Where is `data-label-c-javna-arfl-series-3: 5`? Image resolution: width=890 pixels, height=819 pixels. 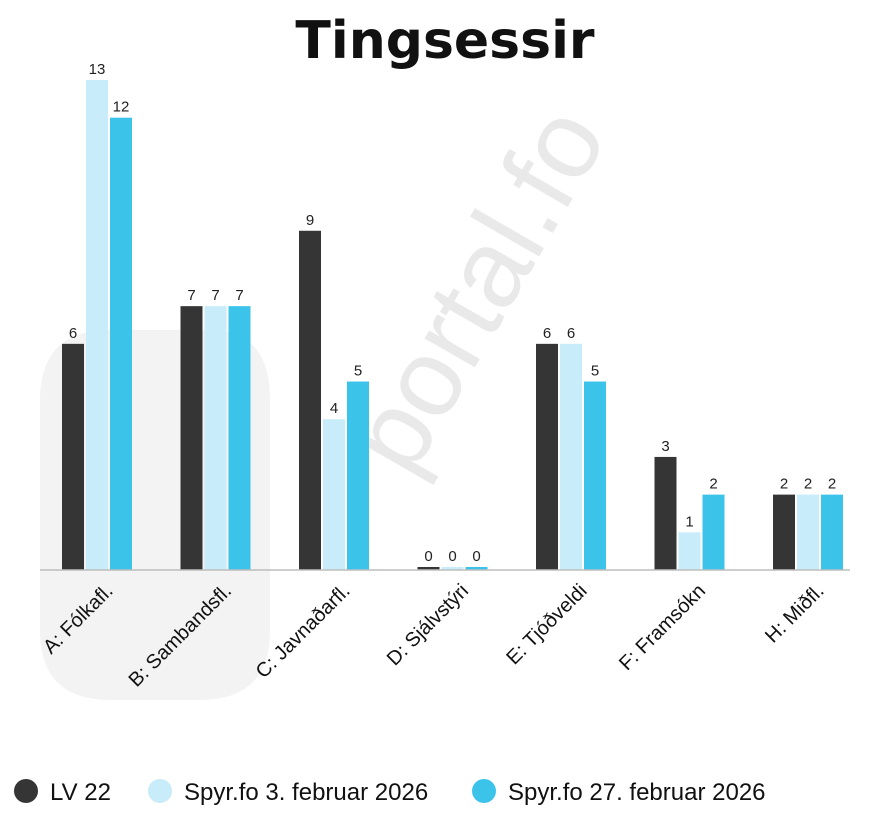
data-label-c-javna-arfl-series-3: 5 is located at coordinates (358, 371).